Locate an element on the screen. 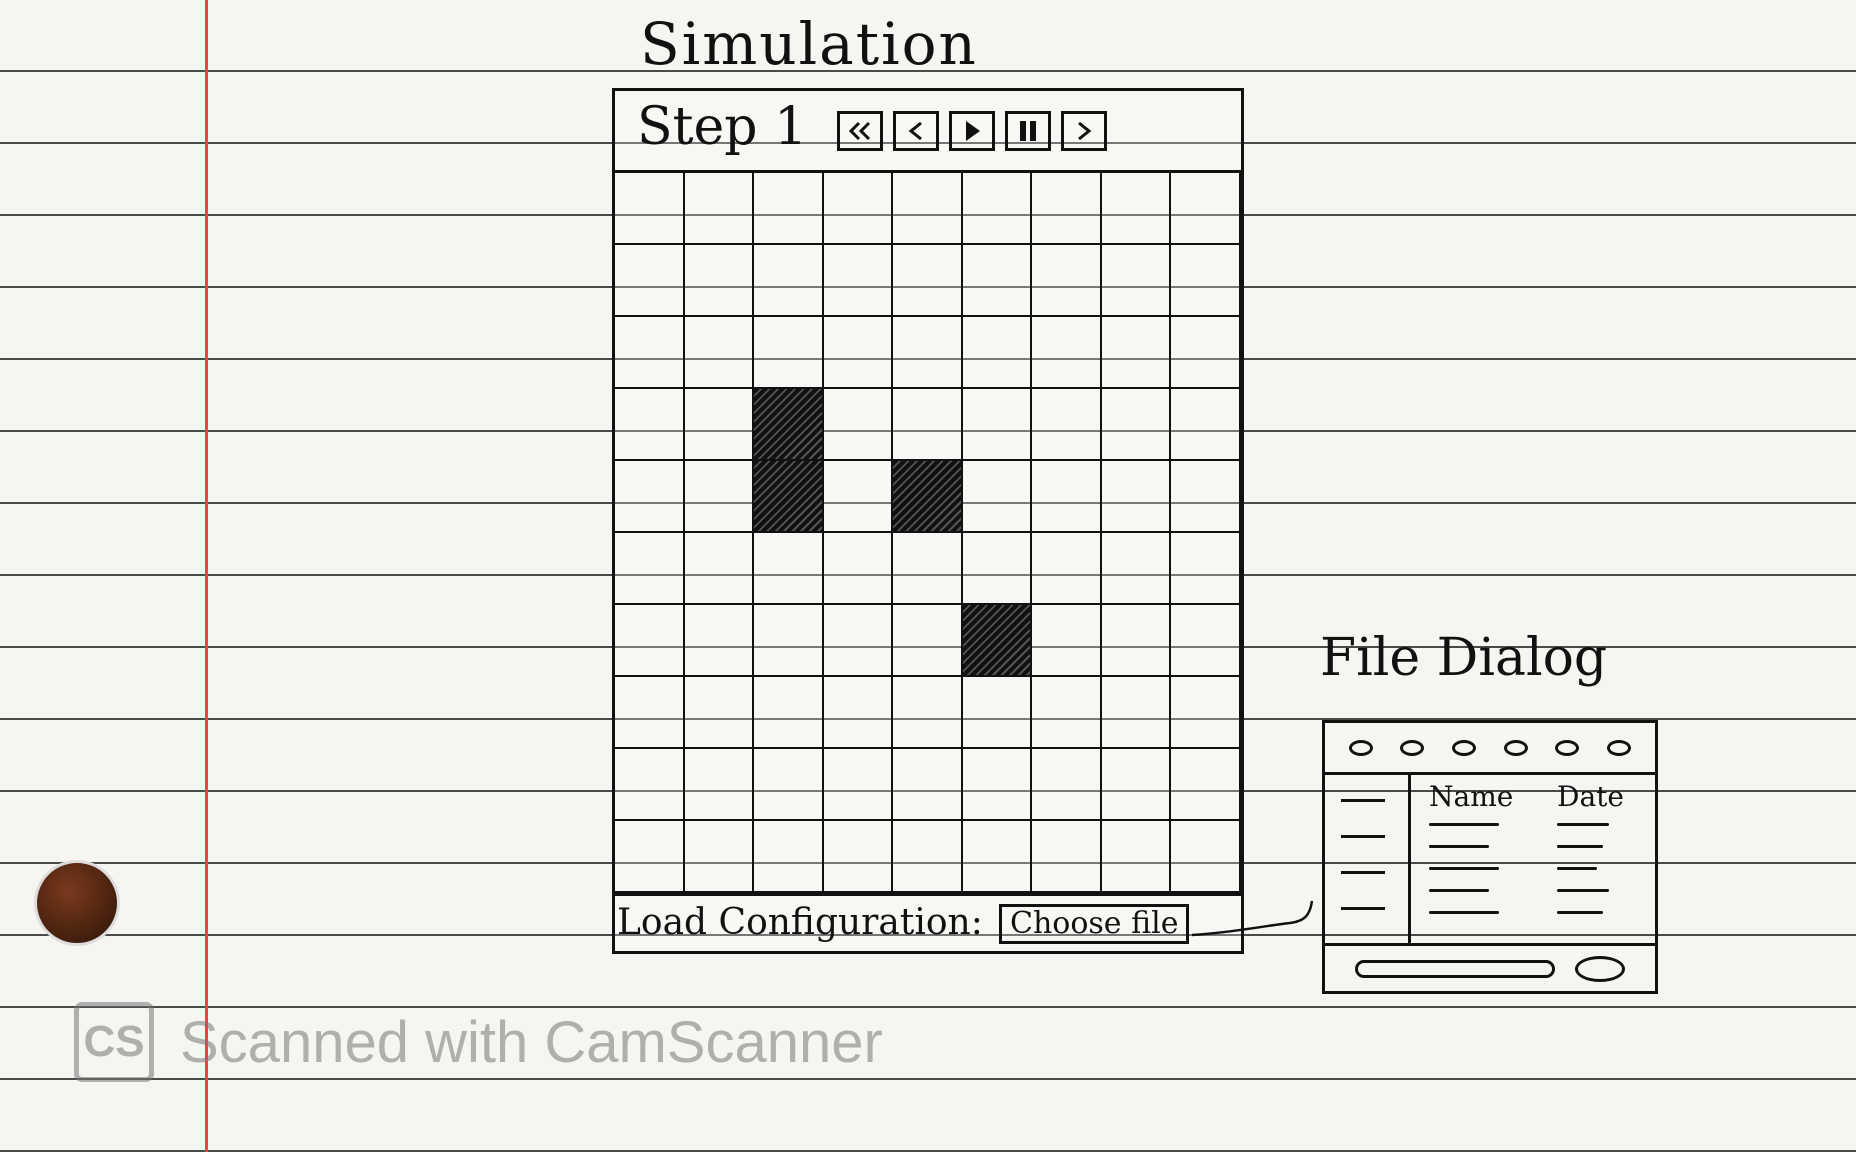 The width and height of the screenshot is (1856, 1152). rewind-button is located at coordinates (860, 131).